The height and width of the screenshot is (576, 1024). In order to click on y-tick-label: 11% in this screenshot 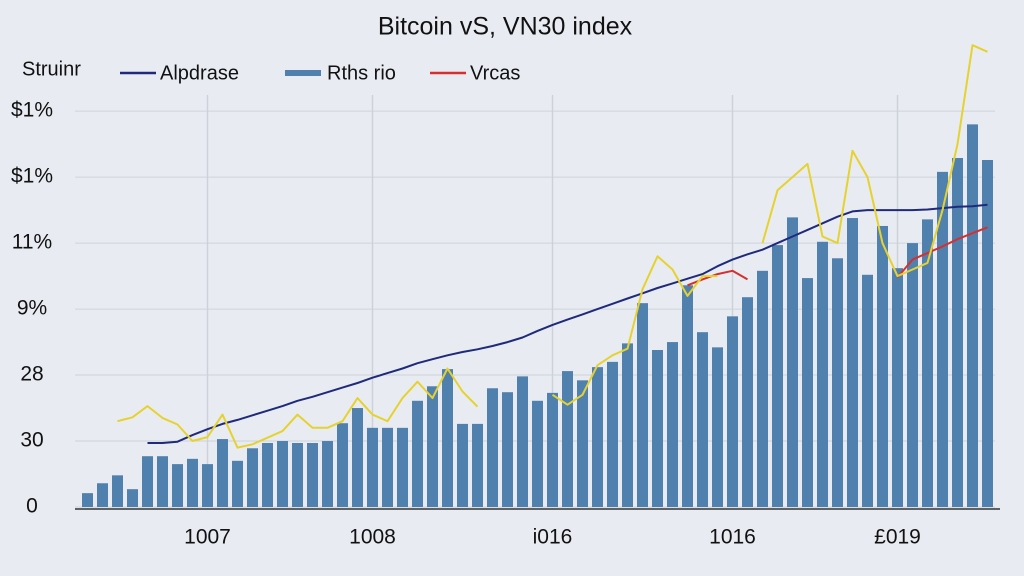, I will do `click(32, 242)`.